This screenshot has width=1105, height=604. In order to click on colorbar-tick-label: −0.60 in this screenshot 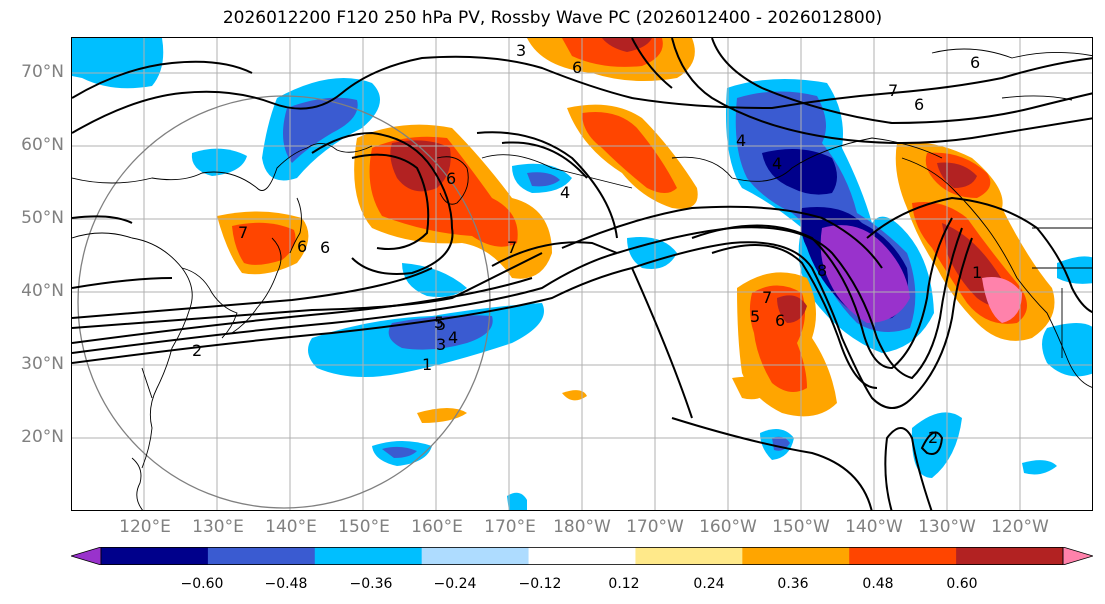, I will do `click(202, 584)`.